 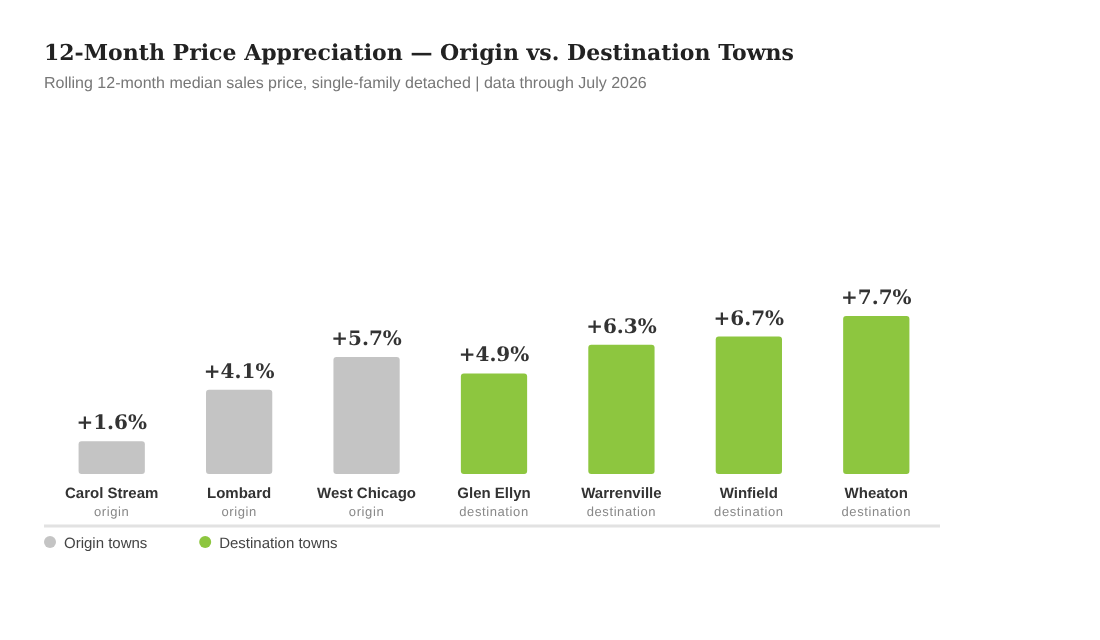 I want to click on data-label: +4.1%, so click(x=239, y=372).